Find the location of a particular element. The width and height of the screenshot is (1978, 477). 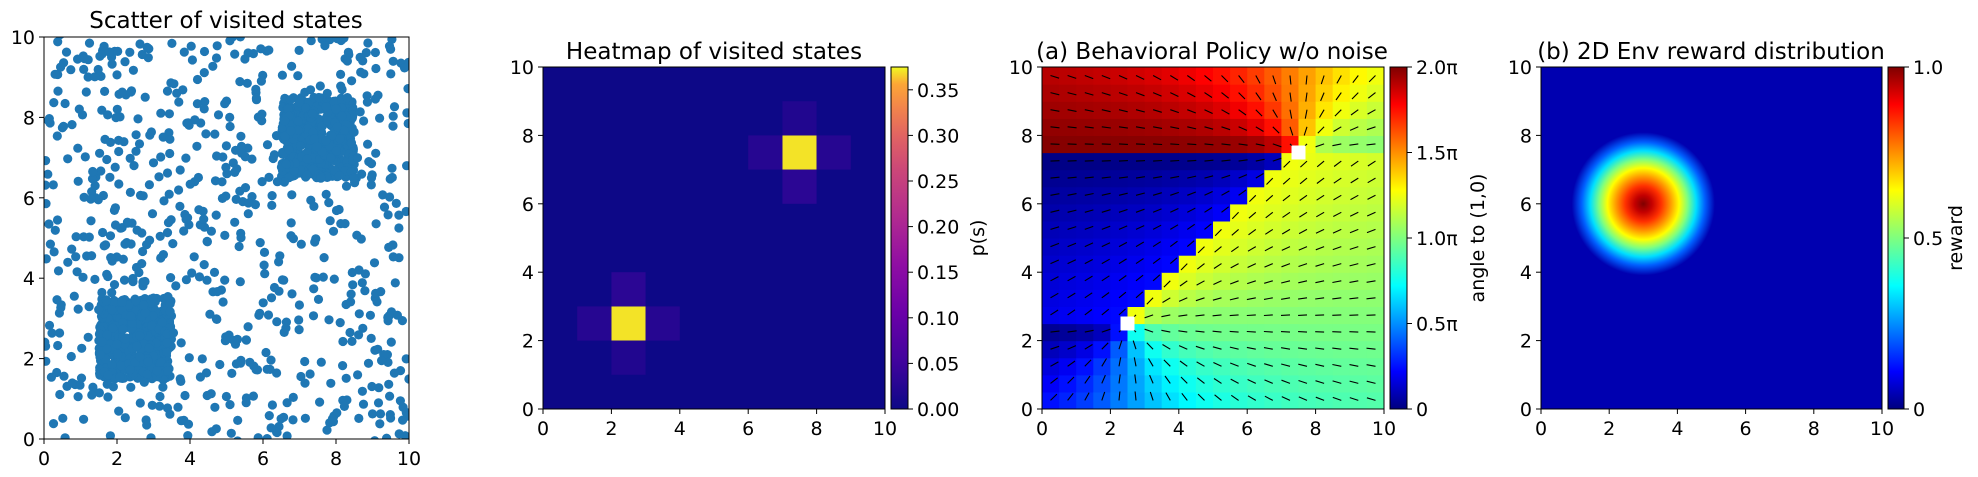

y-tick-label: 2 is located at coordinates (29, 360).